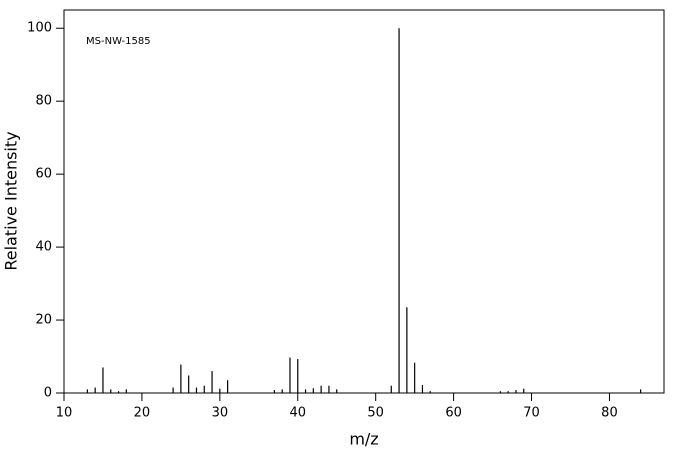 The image size is (676, 455). Describe the element at coordinates (220, 413) in the screenshot. I see `x-tick-label: 30` at that location.